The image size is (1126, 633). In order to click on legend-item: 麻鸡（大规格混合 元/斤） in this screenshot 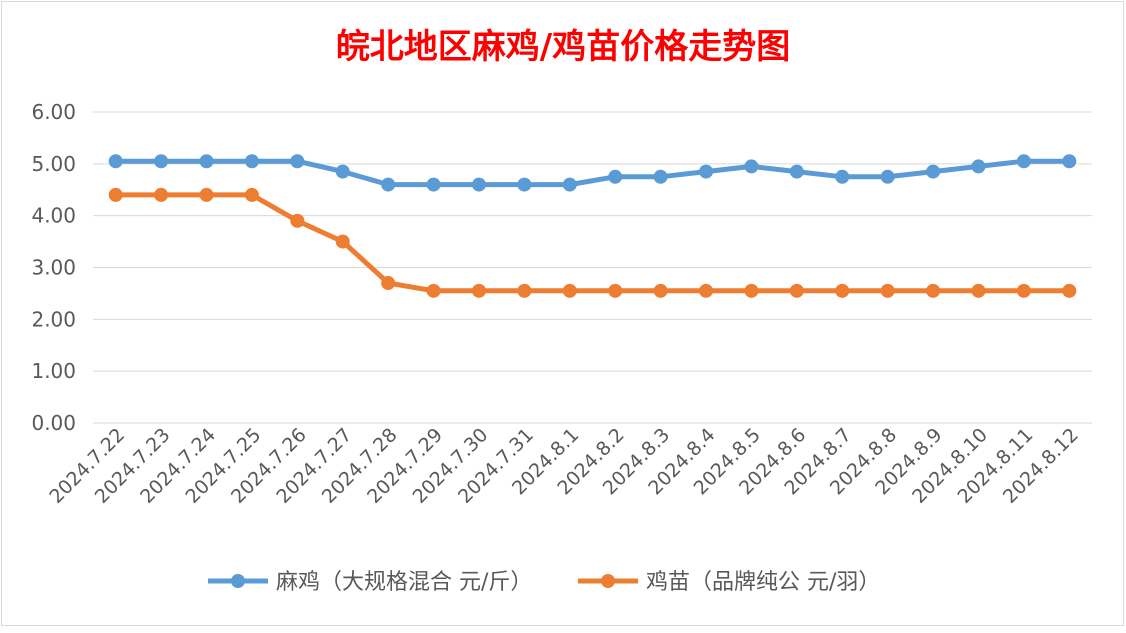, I will do `click(370, 582)`.